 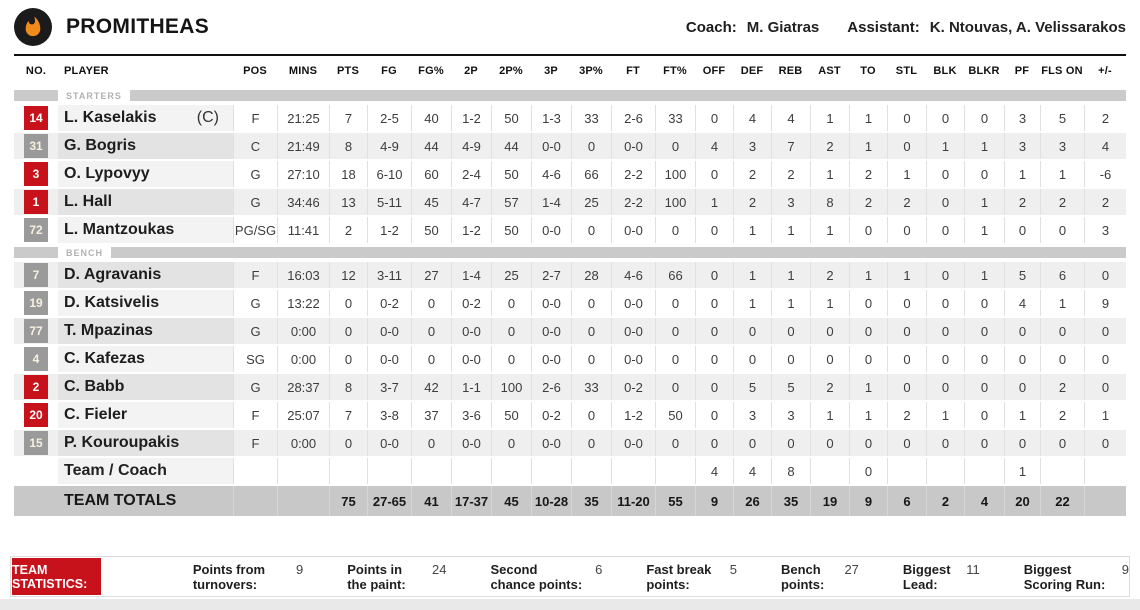 What do you see at coordinates (471, 202) in the screenshot?
I see `stat-2p: 4-7` at bounding box center [471, 202].